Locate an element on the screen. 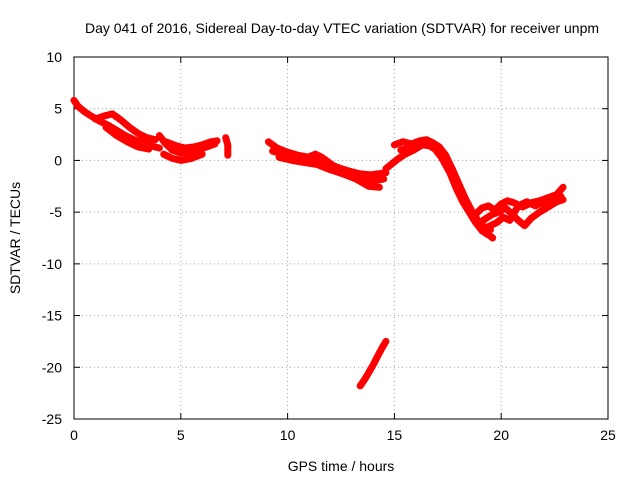 The height and width of the screenshot is (480, 640). x-tick-label: 20 is located at coordinates (501, 435).